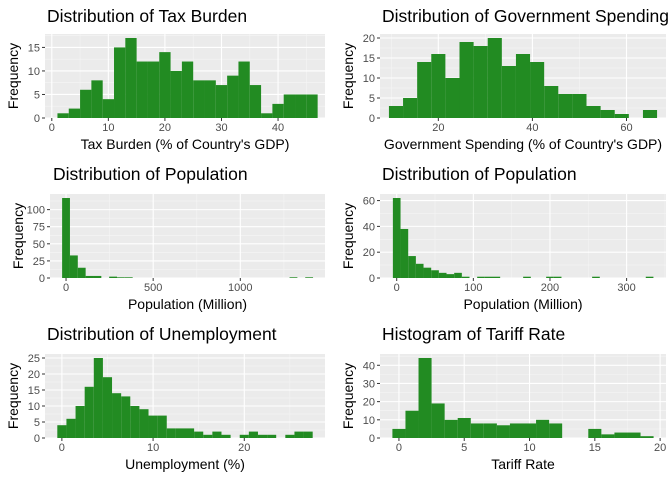 The width and height of the screenshot is (672, 480). I want to click on histogram-svg: 0 5 10 15 20 0 10 20 30 40, so click(514, 404).